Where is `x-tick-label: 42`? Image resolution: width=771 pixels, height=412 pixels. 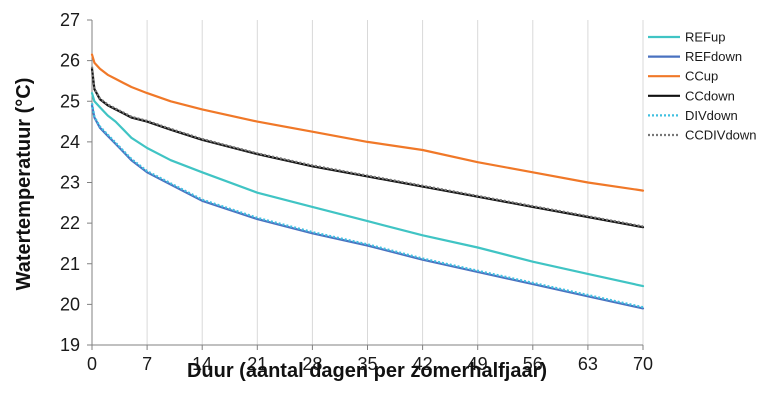
x-tick-label: 42 is located at coordinates (423, 364).